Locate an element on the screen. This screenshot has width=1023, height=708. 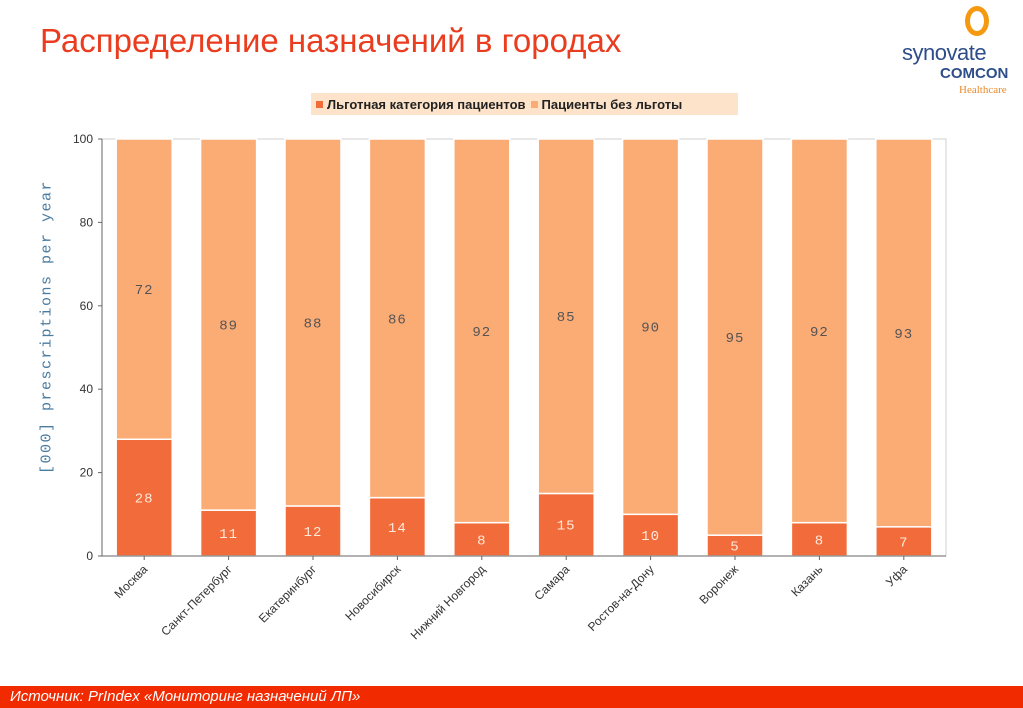
logo-ring-icon is located at coordinates (977, 21).